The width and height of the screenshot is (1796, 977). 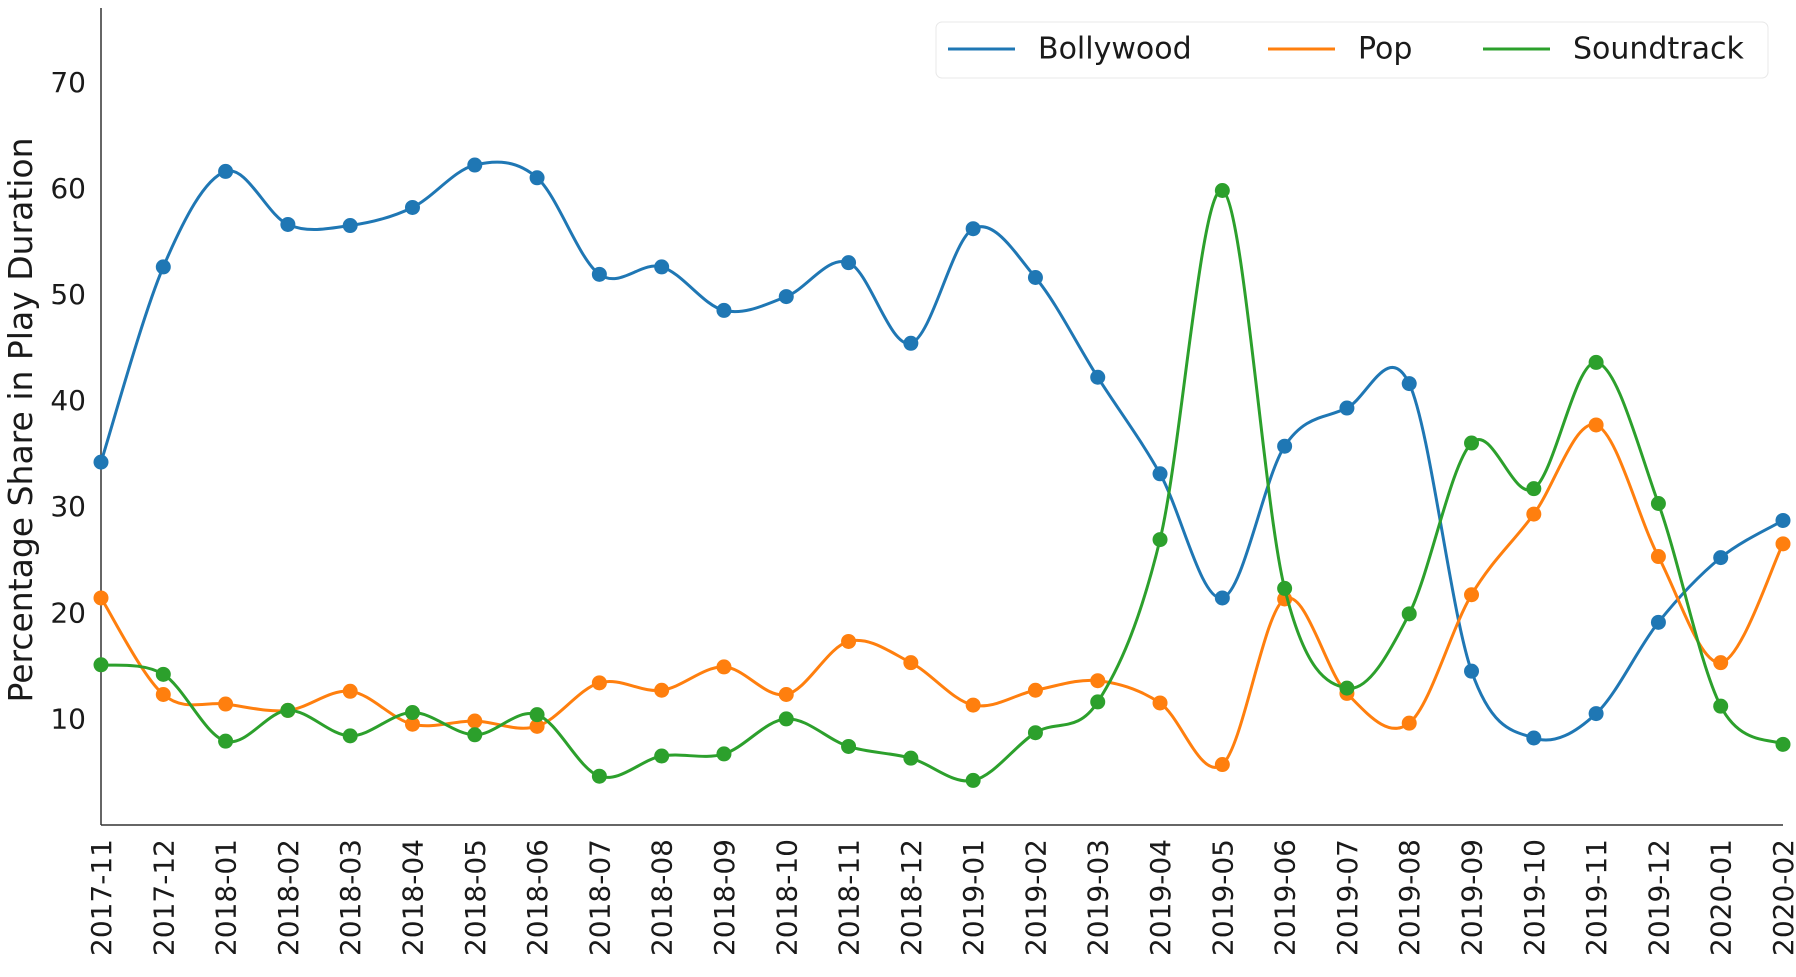 I want to click on x-tick-label: 2019-04, so click(x=1160, y=897).